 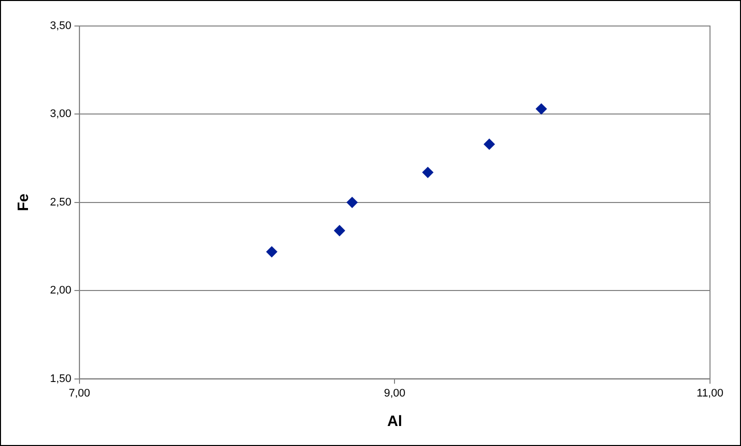 I want to click on y-tick-label: 3,50, so click(x=61, y=26).